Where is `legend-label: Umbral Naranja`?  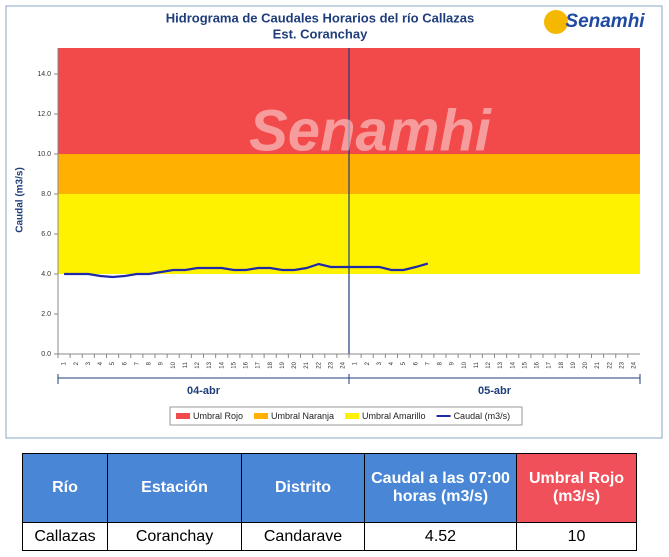
legend-label: Umbral Naranja is located at coordinates (302, 416).